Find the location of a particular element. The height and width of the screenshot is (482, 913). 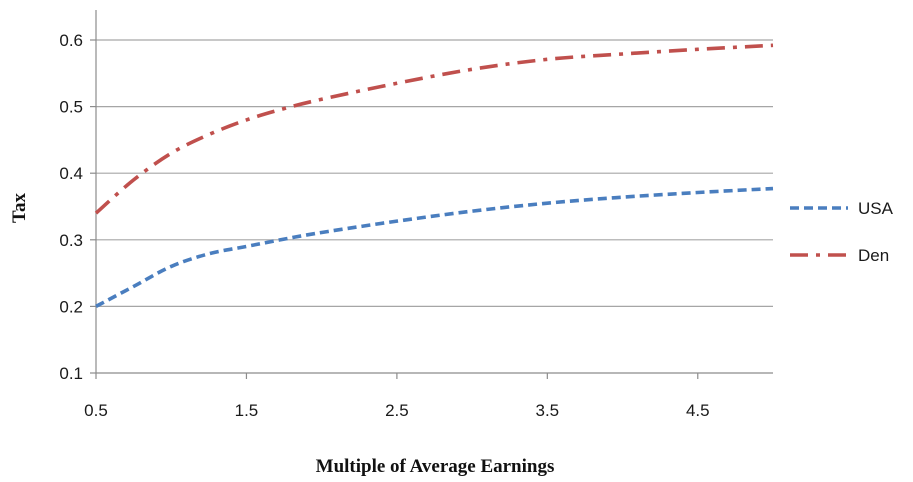

y-tick-label: 0.4 is located at coordinates (71, 173).